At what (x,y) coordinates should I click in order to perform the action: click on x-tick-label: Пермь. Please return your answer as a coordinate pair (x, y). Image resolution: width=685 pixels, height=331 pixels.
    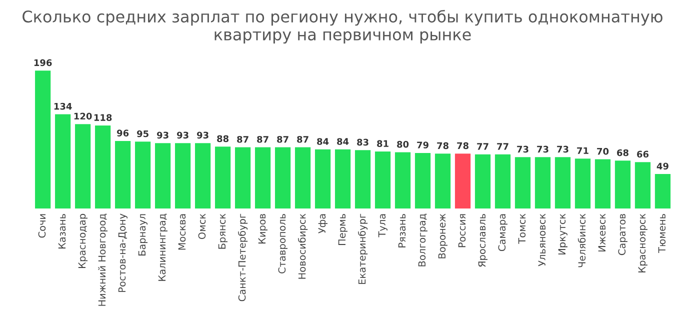
    Looking at the image, I should click on (343, 229).